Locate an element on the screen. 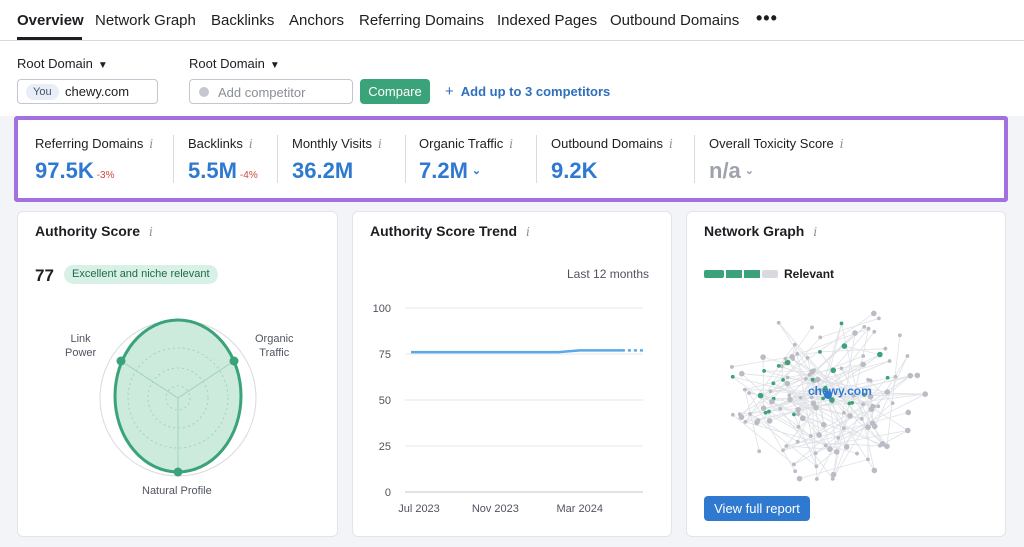 This screenshot has width=1024, height=547. competitor-dot-icon is located at coordinates (204, 92).